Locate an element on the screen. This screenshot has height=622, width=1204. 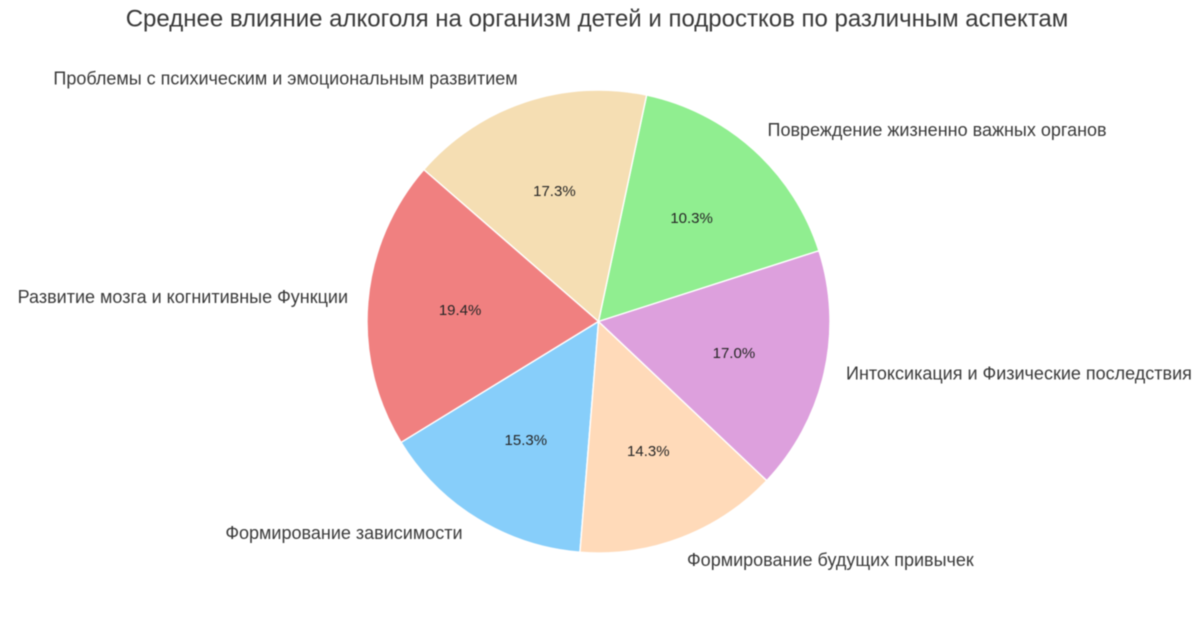
svg-text:Развитие мозга и когнитивные Ф: Развитие мозга и когнитивные Функции is located at coordinates (183, 297).